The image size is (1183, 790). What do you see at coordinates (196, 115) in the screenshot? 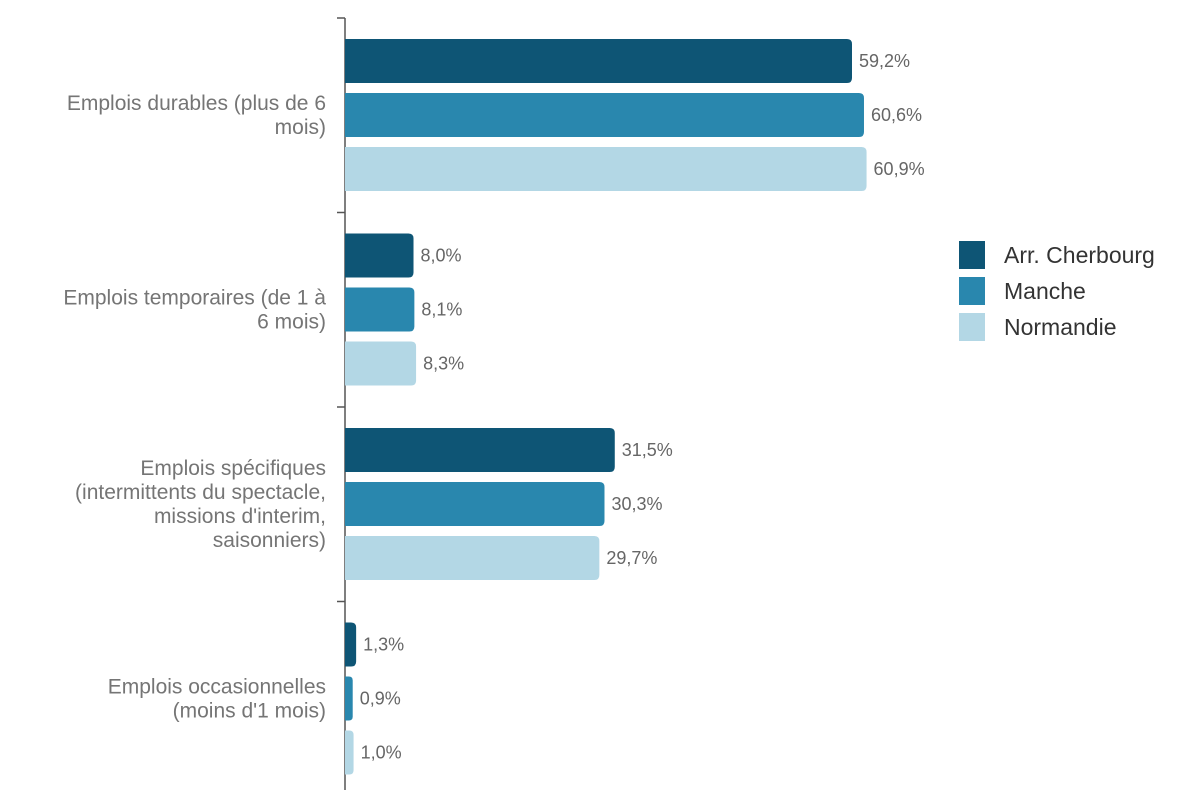
I see `category-label: Emplois durables (plus de 6 mois)` at bounding box center [196, 115].